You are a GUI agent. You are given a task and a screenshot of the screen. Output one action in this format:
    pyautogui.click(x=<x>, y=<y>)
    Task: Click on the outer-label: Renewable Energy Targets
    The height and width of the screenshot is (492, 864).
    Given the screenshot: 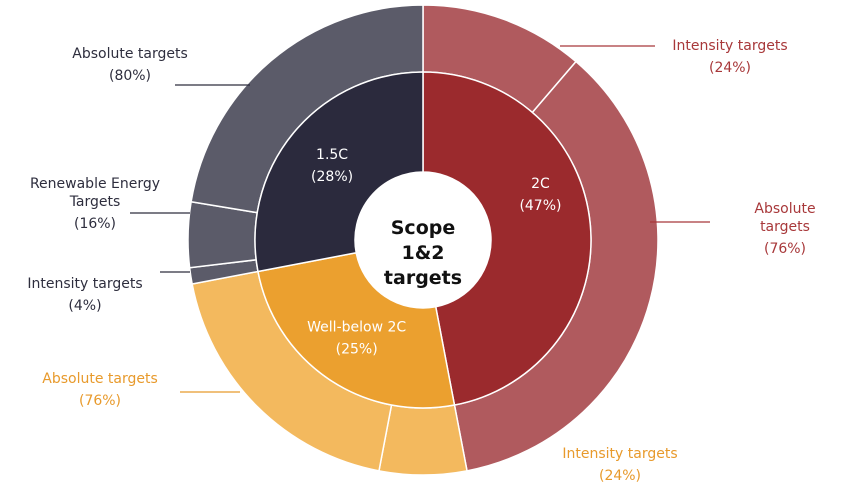 What is the action you would take?
    pyautogui.click(x=95, y=193)
    